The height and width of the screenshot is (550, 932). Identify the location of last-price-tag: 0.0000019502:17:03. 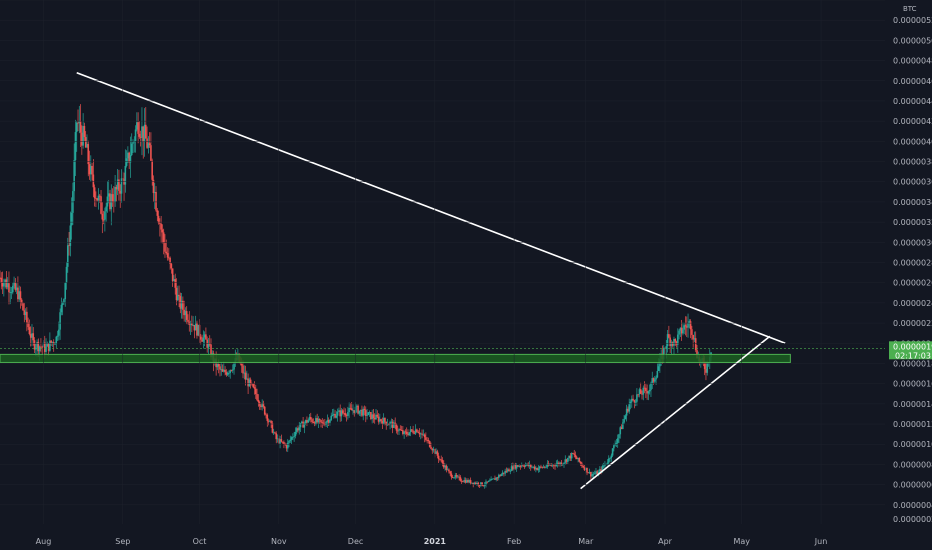
(910, 350).